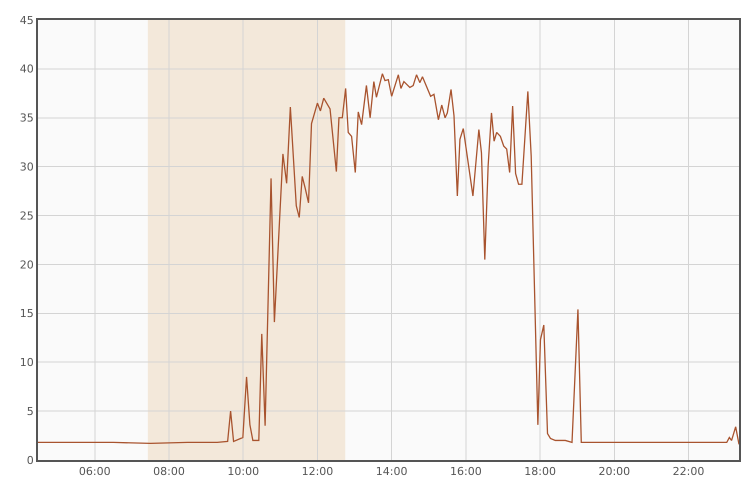  What do you see at coordinates (392, 471) in the screenshot?
I see `x-tick-label: 14:00` at bounding box center [392, 471].